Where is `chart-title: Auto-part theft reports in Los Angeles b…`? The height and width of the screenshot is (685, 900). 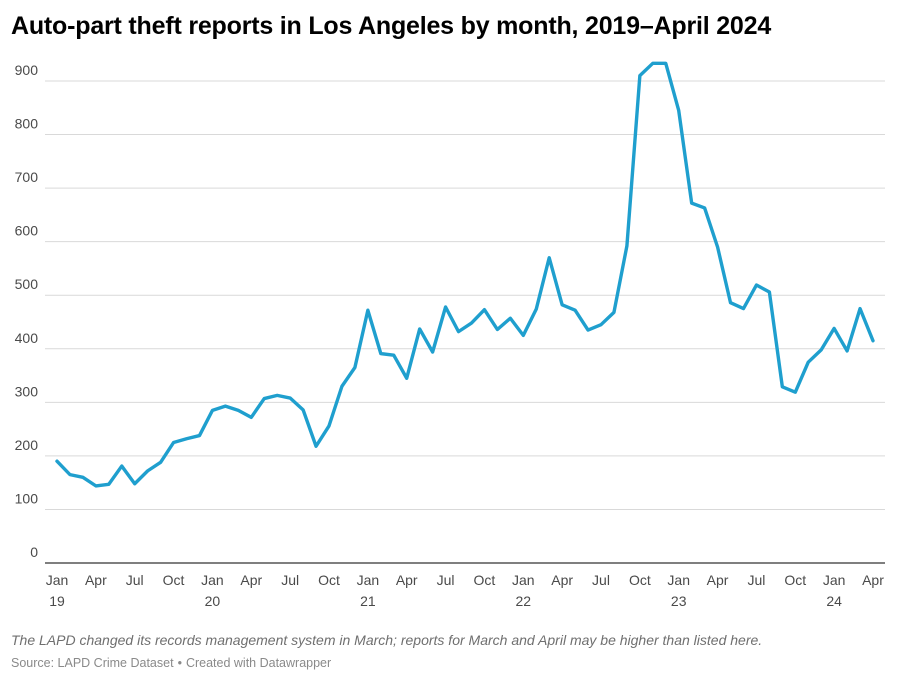
chart-title: Auto-part theft reports in Los Angeles b… is located at coordinates (391, 26).